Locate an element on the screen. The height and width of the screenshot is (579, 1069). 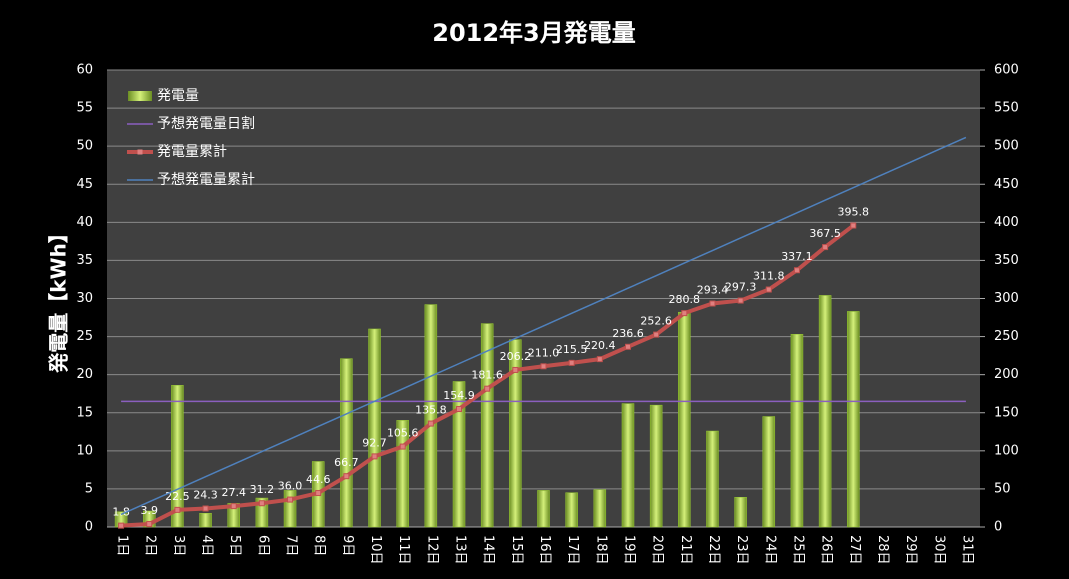
data-label: 24.3 is located at coordinates (205, 494).